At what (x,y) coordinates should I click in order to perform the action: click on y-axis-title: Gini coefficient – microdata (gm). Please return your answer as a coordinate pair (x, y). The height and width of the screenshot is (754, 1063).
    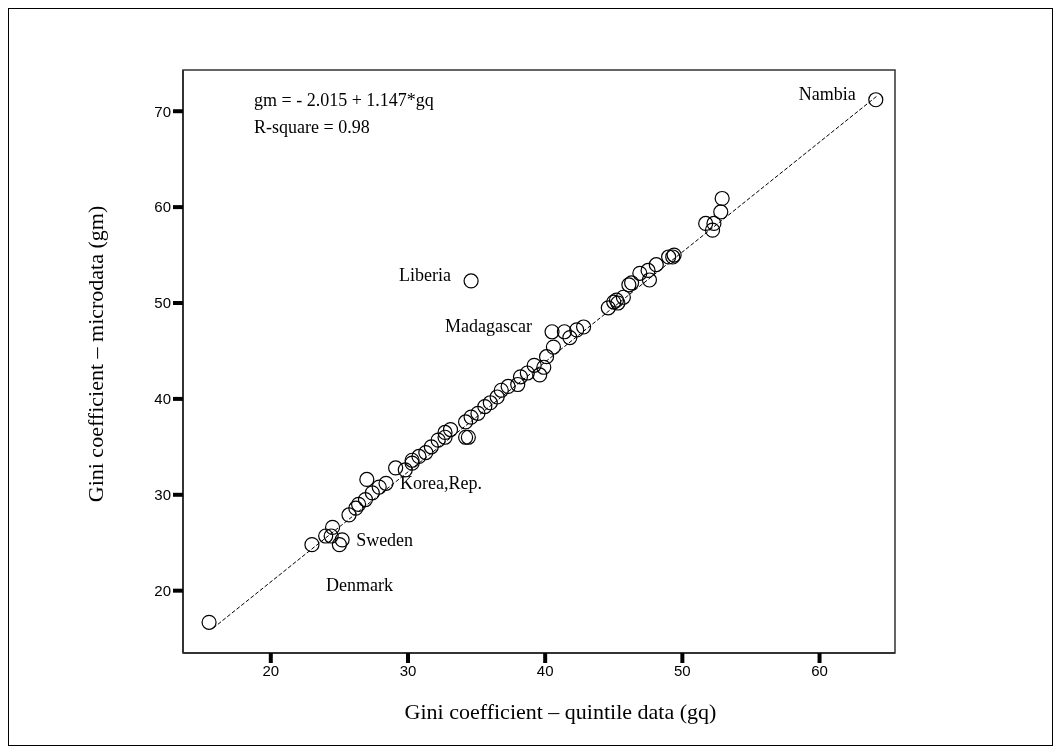
    Looking at the image, I should click on (96, 354).